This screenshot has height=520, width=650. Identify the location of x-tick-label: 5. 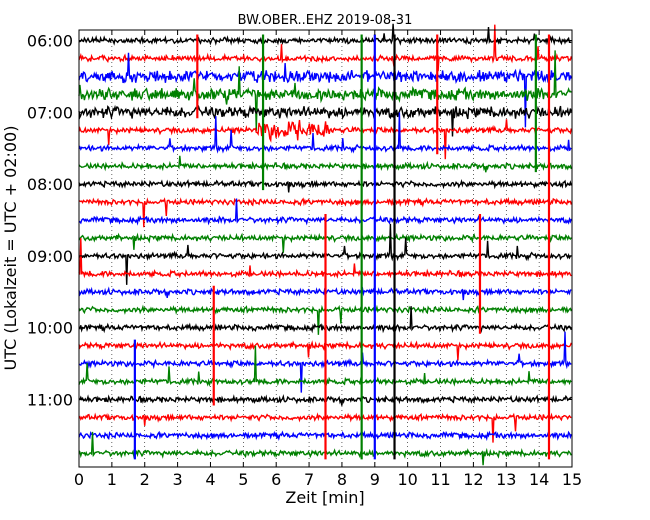
(243, 479).